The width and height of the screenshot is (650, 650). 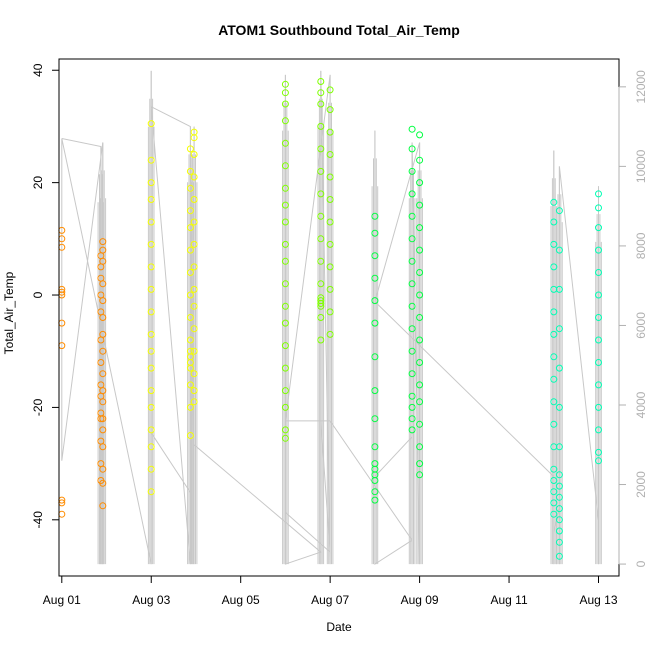 I want to click on y-tick-label: 40, so click(x=38, y=70).